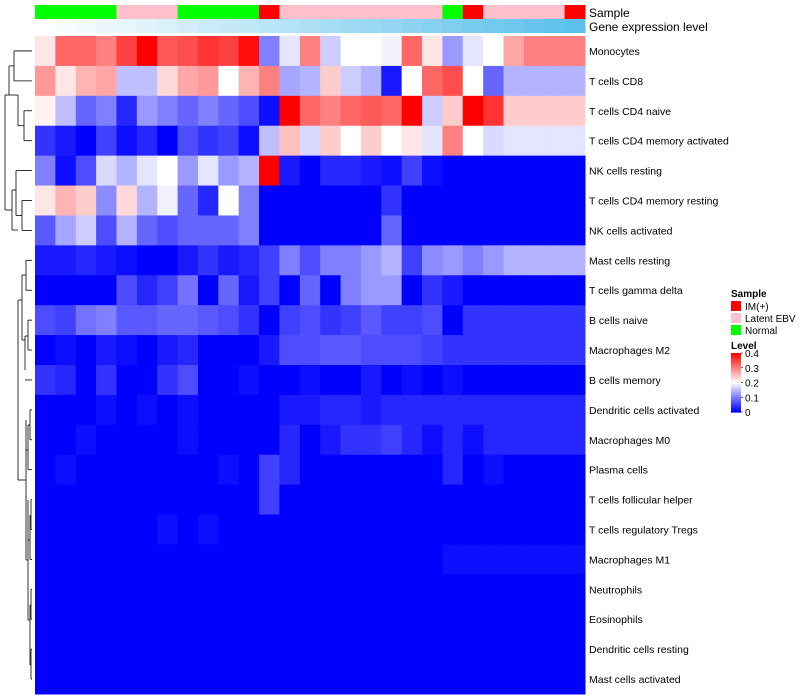  What do you see at coordinates (629, 441) in the screenshot?
I see `row-label: Macrophages M0` at bounding box center [629, 441].